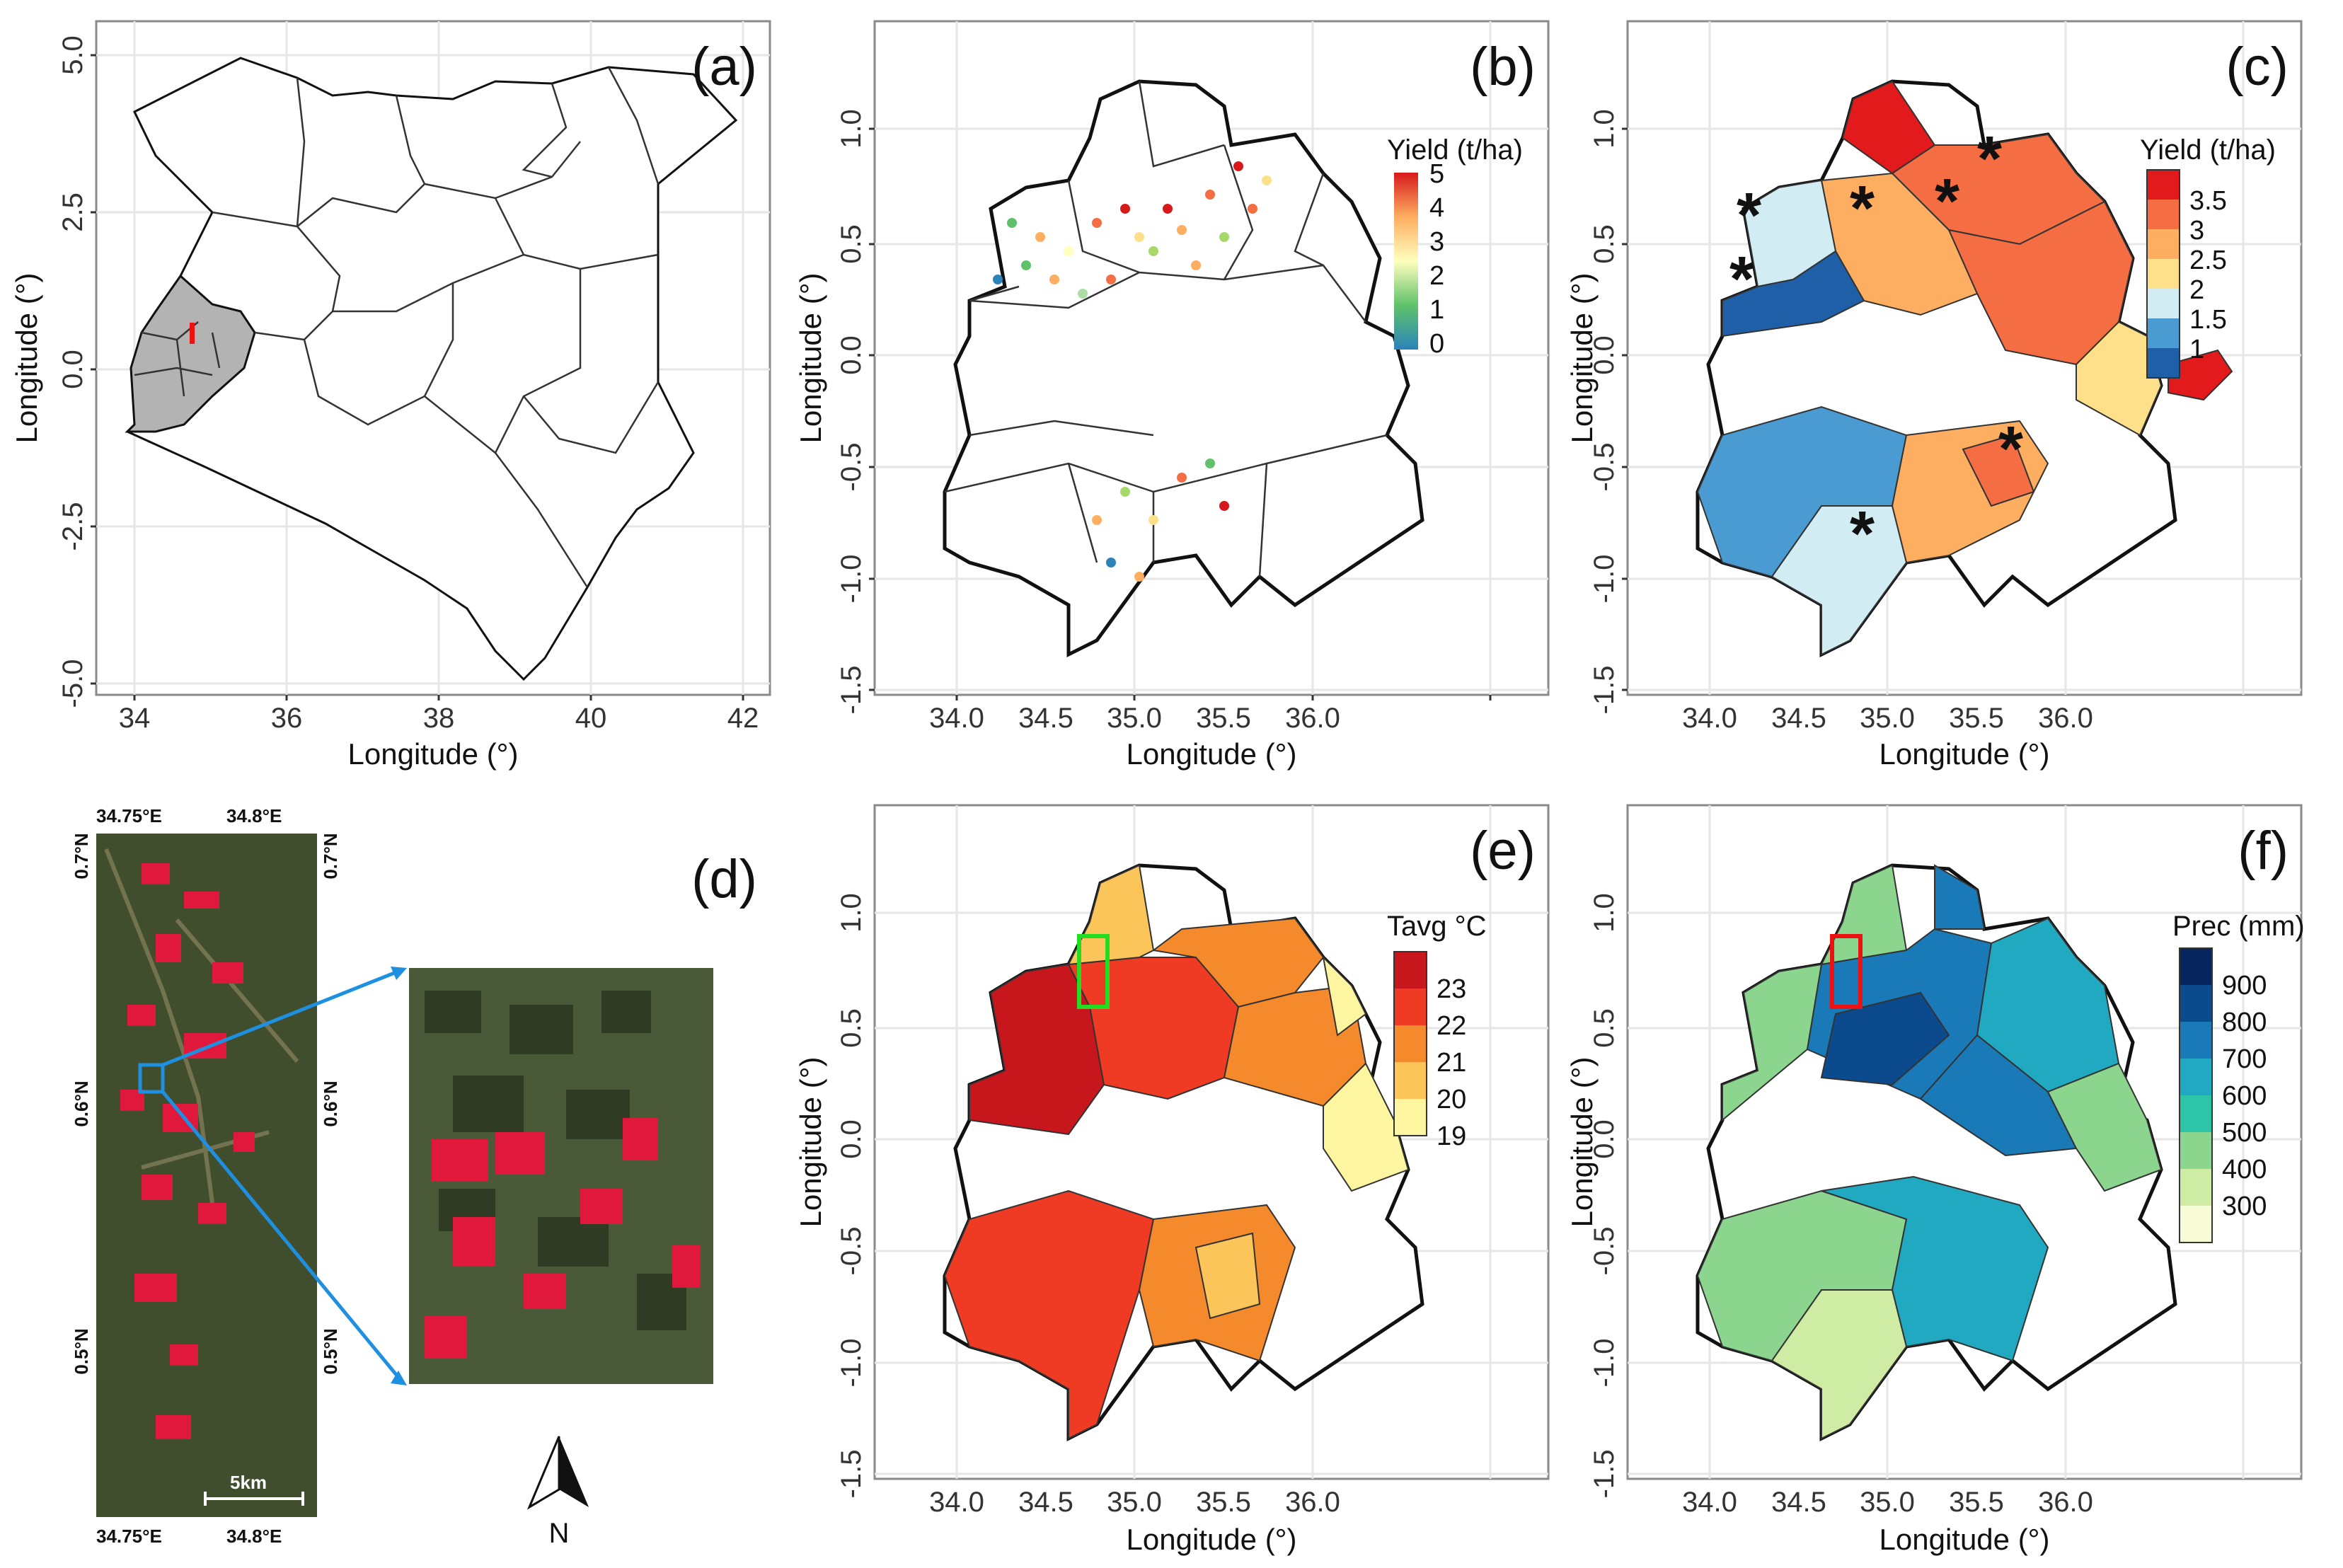  I want to click on c-legend-35: 3.5, so click(2208, 201).